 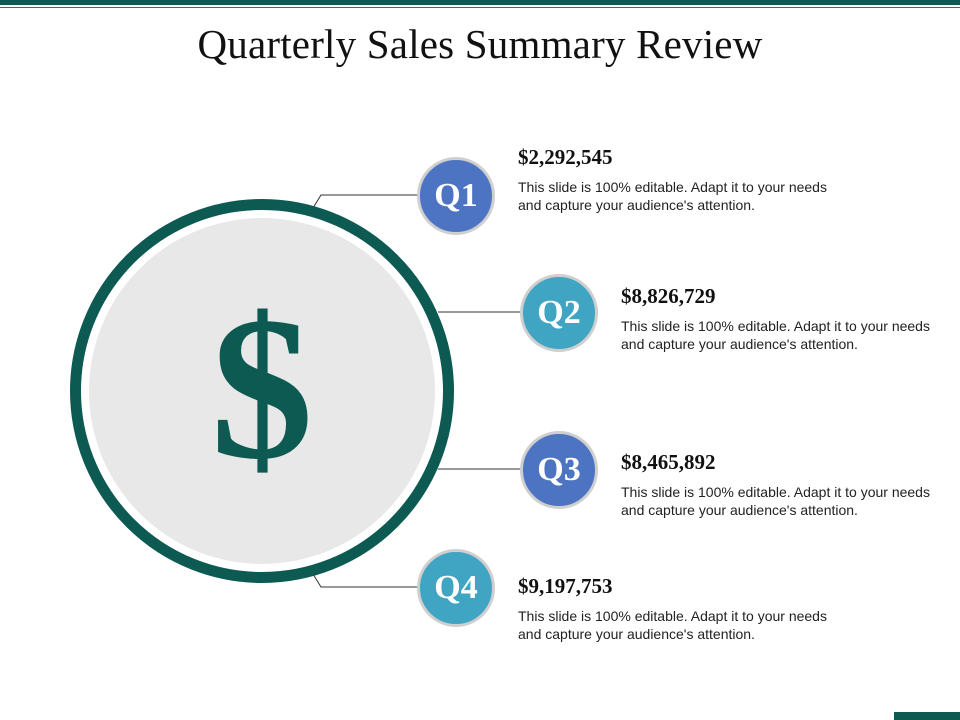 I want to click on q2-badge-label: Q2, so click(x=559, y=312).